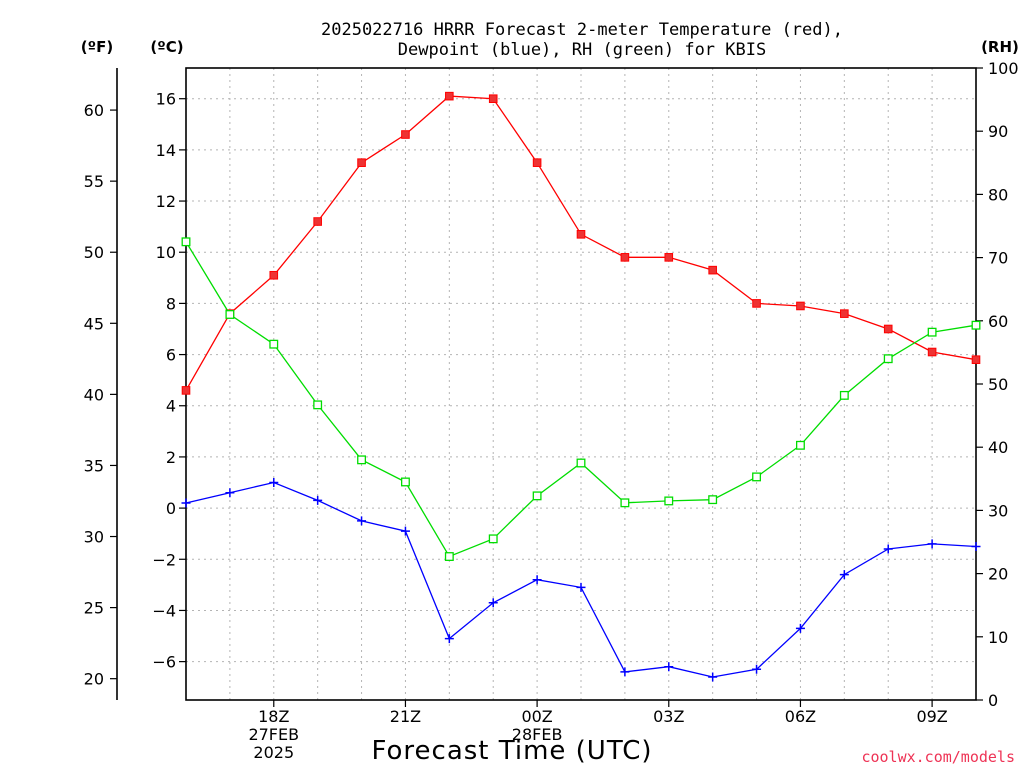 The width and height of the screenshot is (1024, 773). Describe the element at coordinates (998, 510) in the screenshot. I see `rh-tick-label: 30` at that location.